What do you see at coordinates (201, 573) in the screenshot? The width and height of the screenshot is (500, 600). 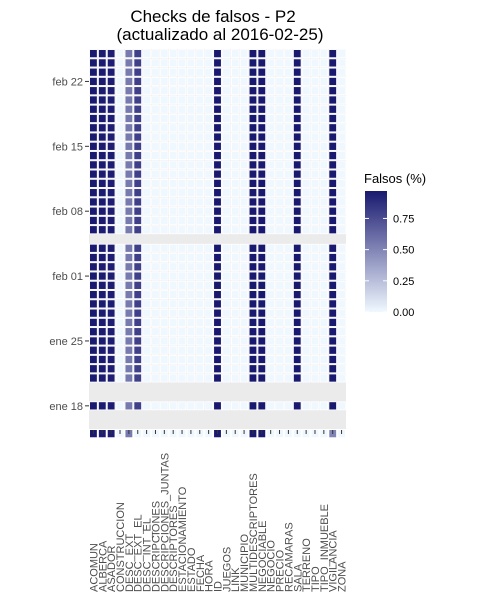 I see `x-tick-label: FECHA` at bounding box center [201, 573].